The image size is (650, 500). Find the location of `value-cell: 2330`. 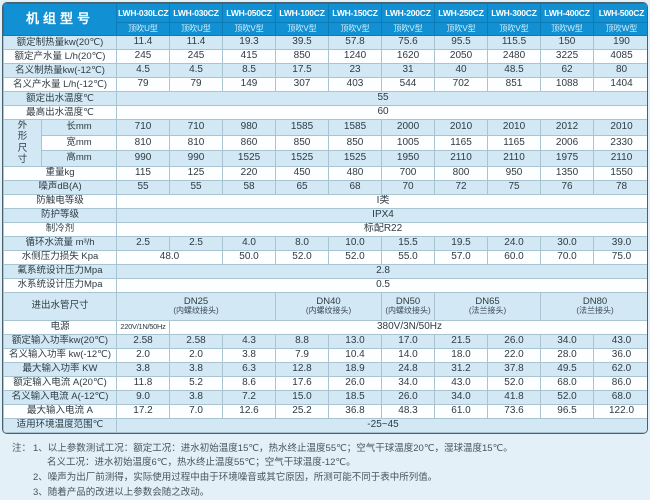

value-cell: 2330 is located at coordinates (620, 143).